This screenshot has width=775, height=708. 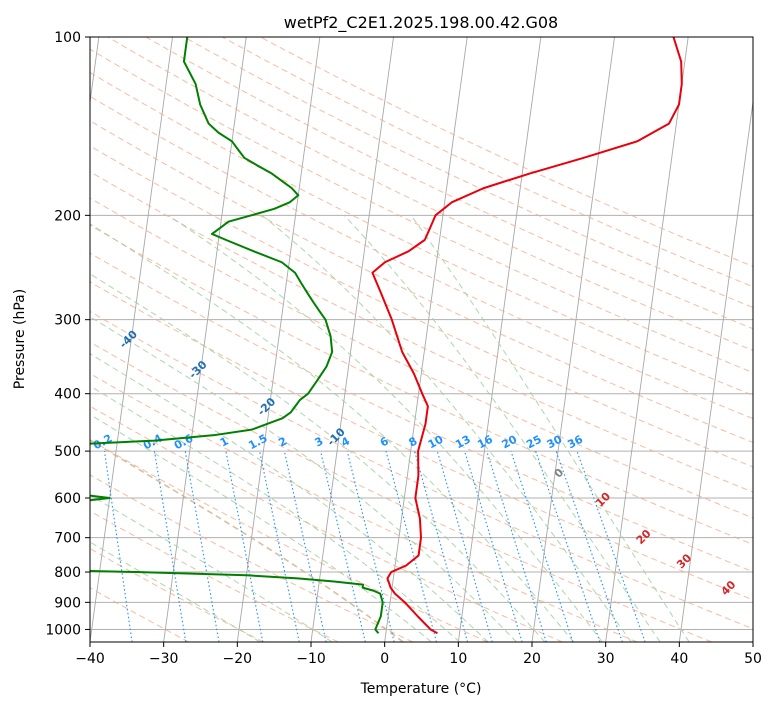 I want to click on y-tick-label: 600, so click(x=67, y=499).